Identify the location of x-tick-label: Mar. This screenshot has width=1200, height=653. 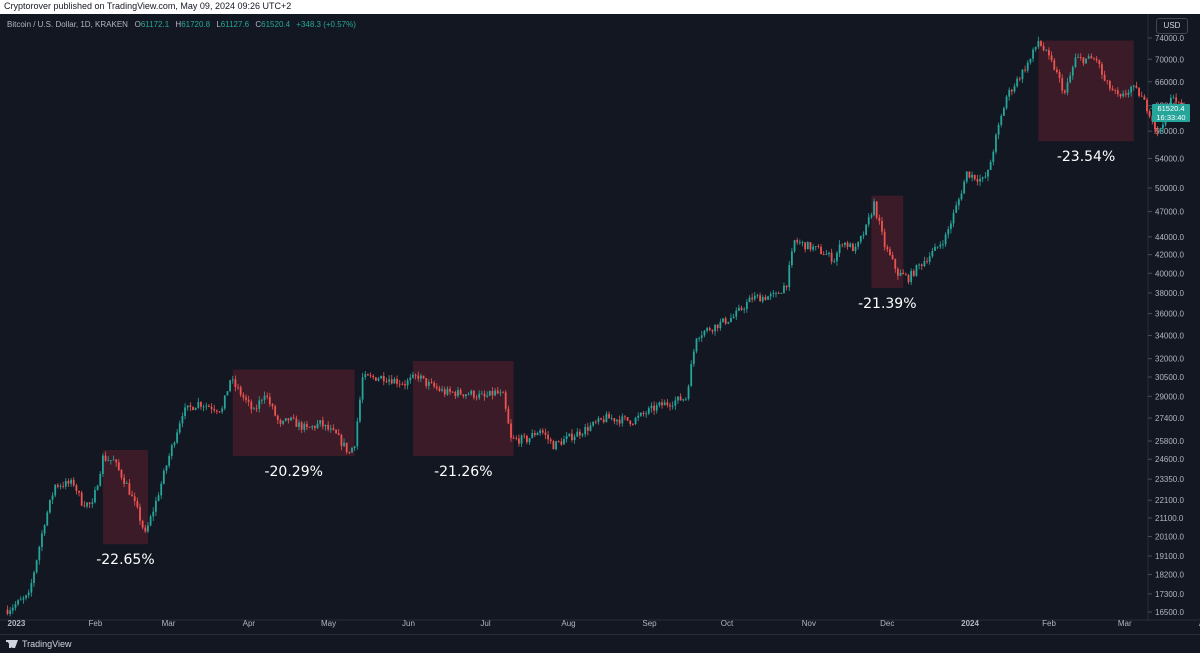
(169, 623).